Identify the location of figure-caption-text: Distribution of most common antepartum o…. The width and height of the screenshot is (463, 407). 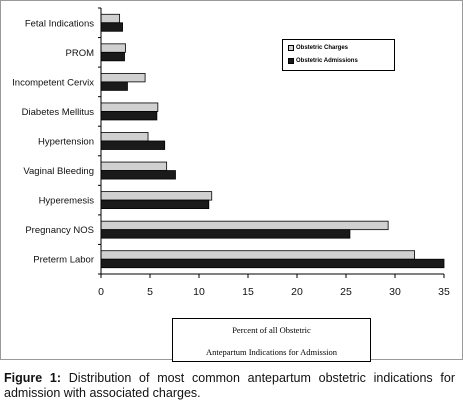
(229, 385).